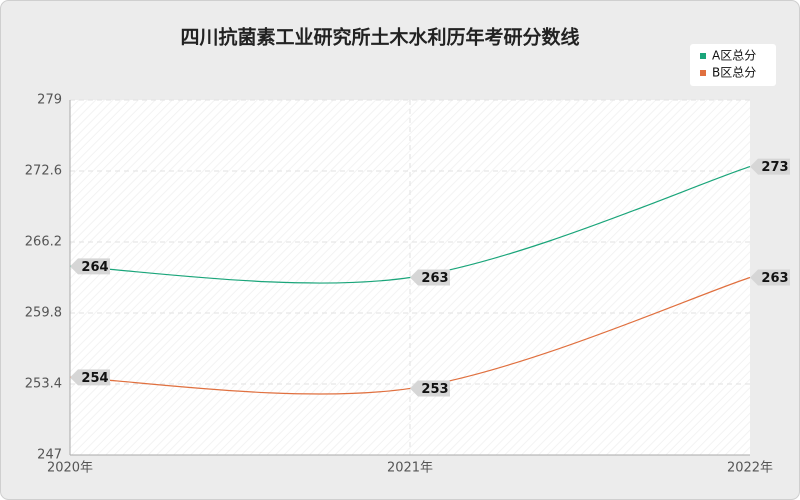 This screenshot has height=500, width=800. What do you see at coordinates (49, 455) in the screenshot?
I see `y-tick-label: 247` at bounding box center [49, 455].